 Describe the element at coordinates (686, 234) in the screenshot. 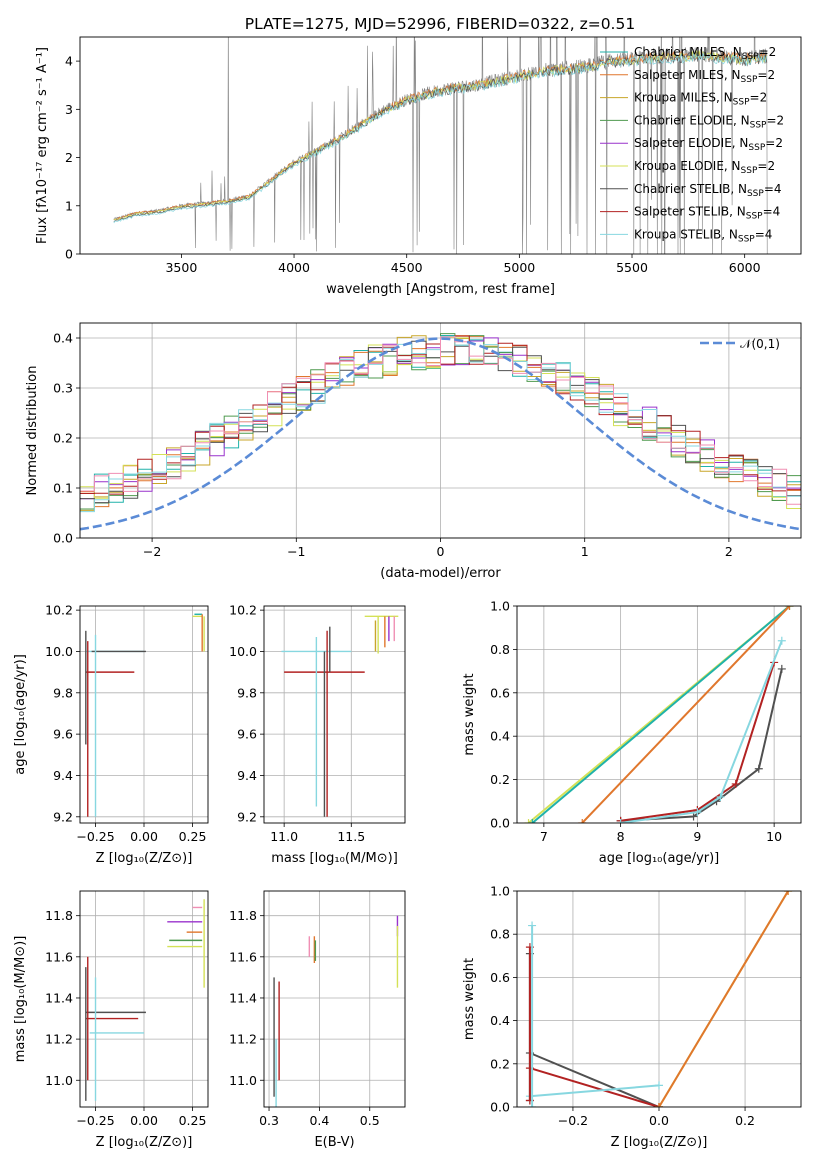

I see `legend-label-text: Kroupa STELIB, N` at that location.